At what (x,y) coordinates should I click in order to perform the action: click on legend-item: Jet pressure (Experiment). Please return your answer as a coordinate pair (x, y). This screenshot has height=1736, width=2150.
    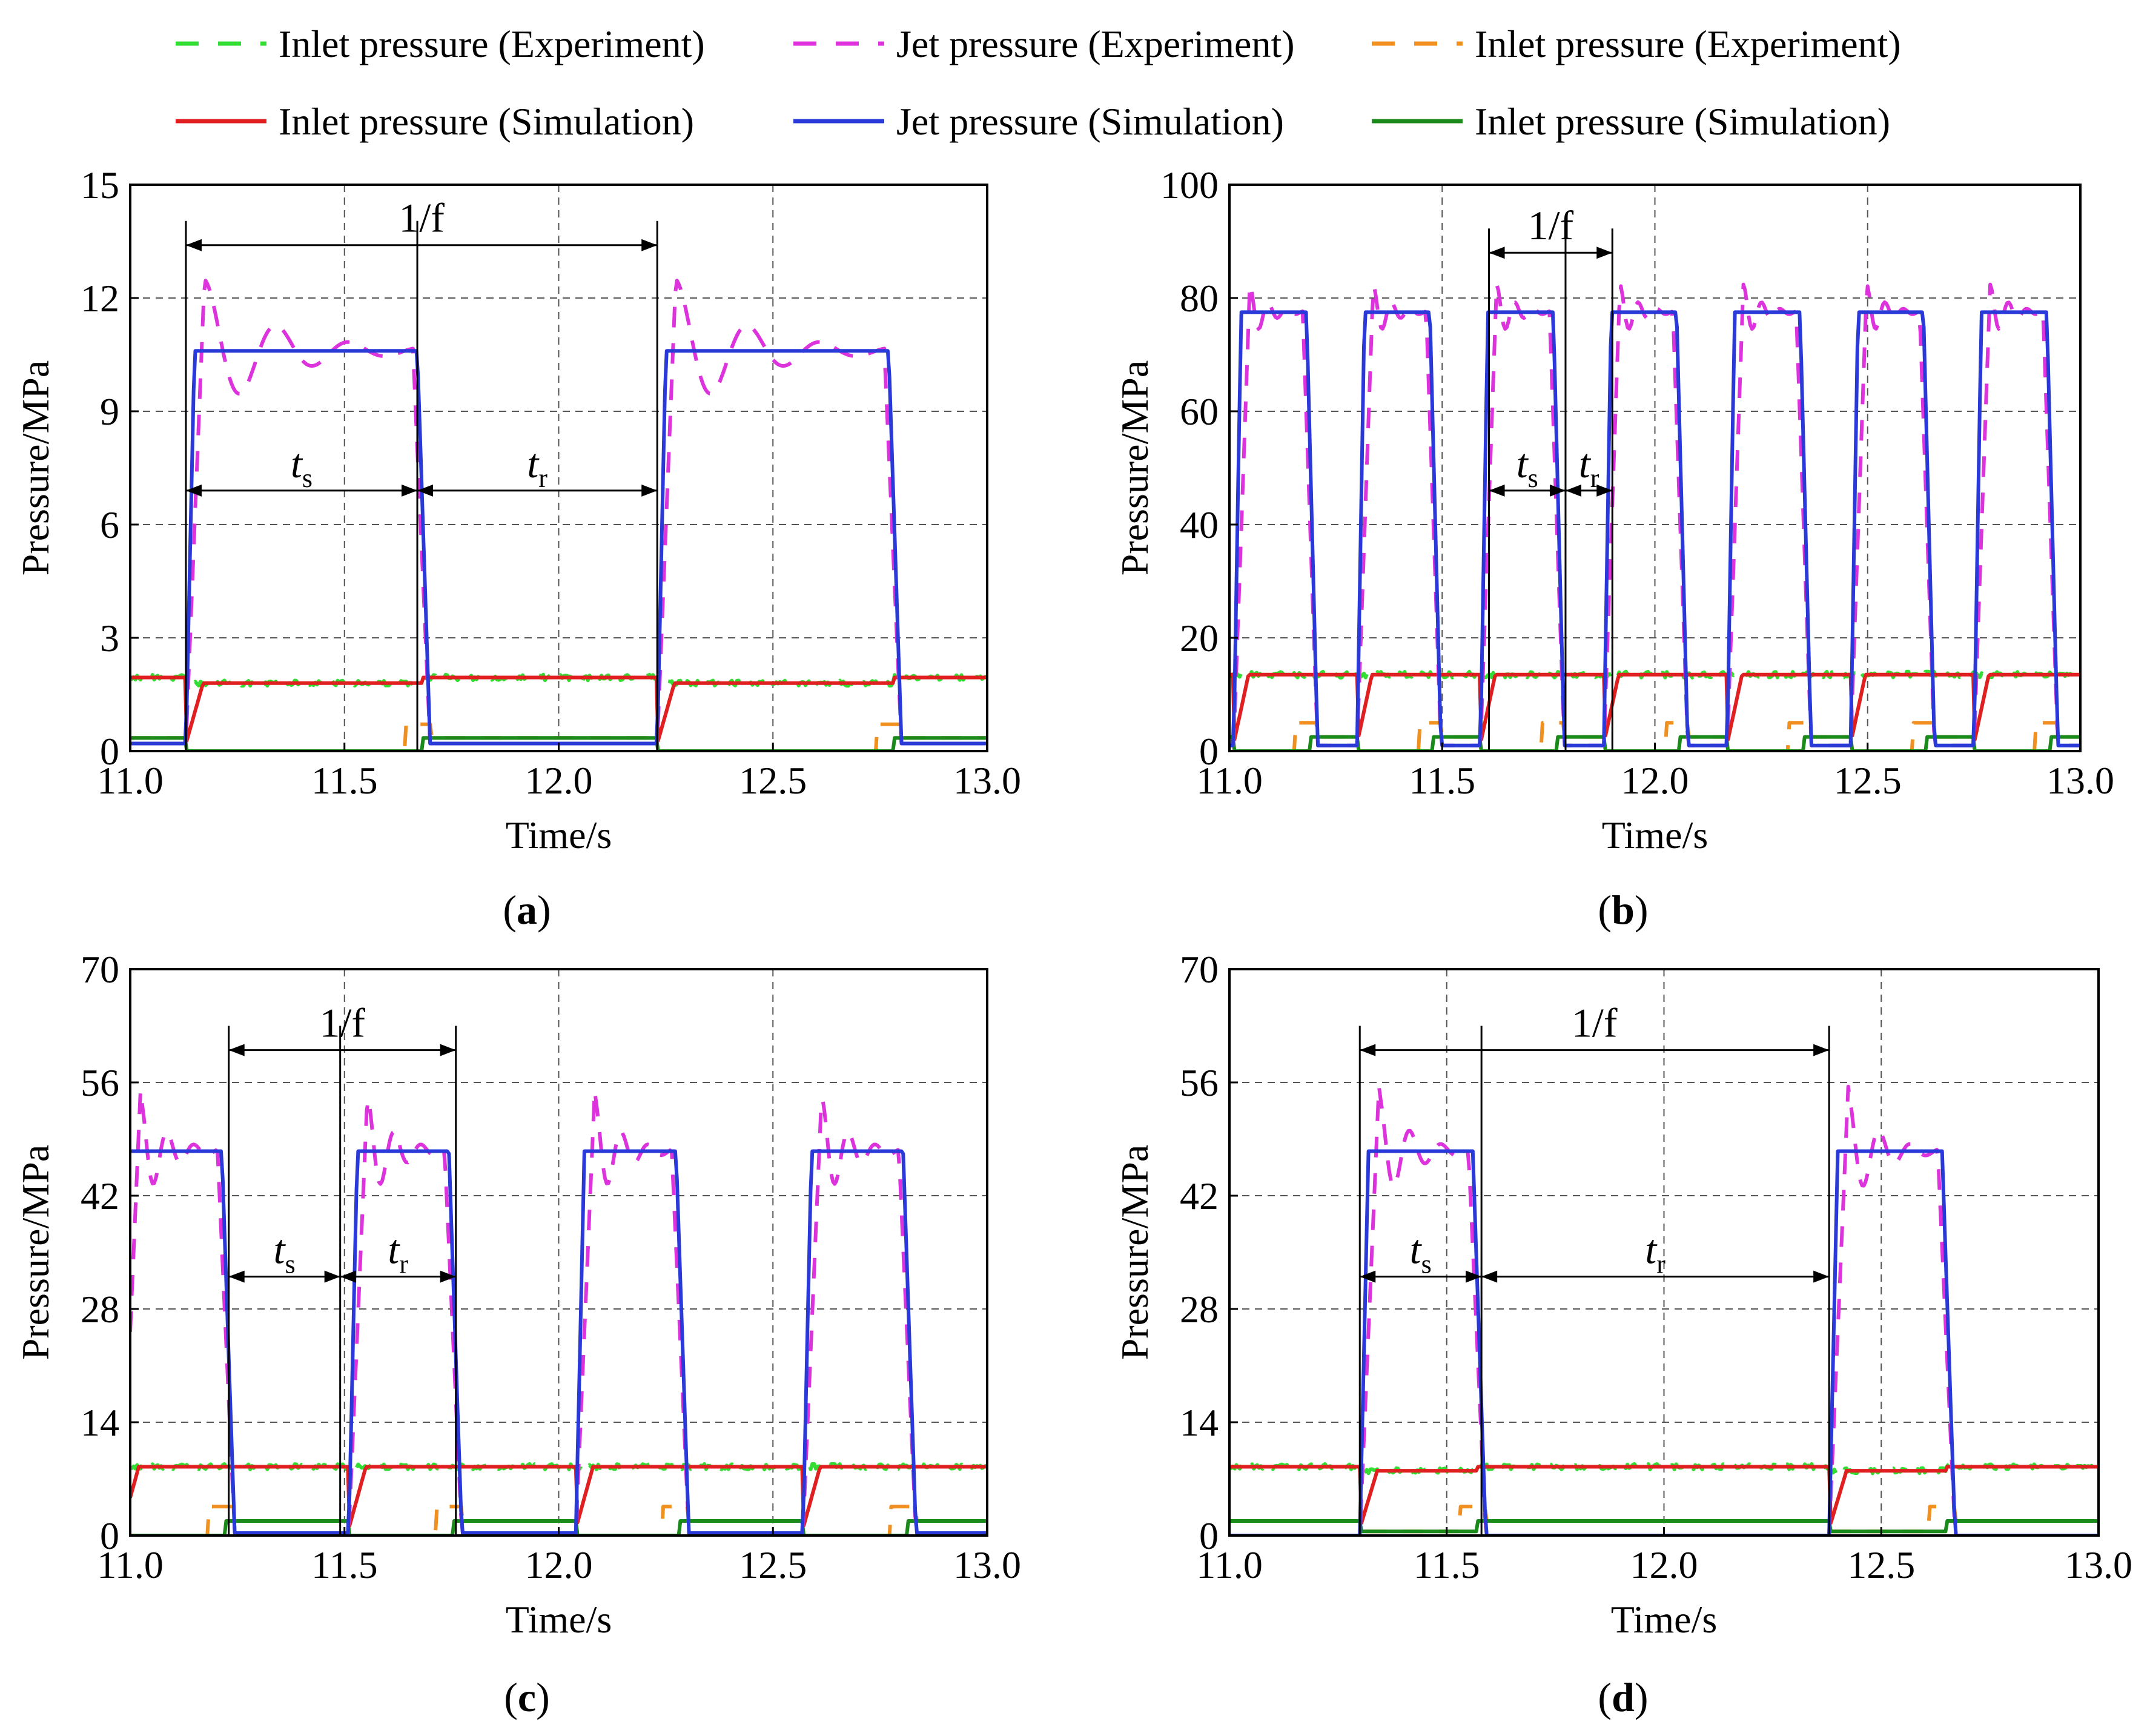
    Looking at the image, I should click on (1044, 43).